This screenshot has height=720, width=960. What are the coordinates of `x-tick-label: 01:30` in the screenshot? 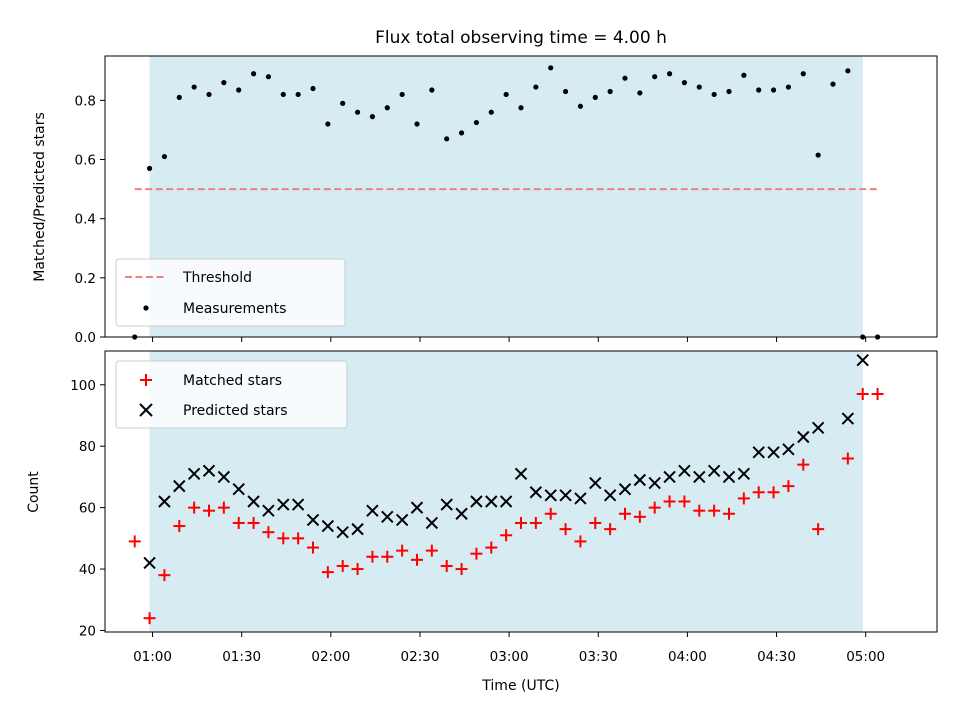 It's located at (241, 657).